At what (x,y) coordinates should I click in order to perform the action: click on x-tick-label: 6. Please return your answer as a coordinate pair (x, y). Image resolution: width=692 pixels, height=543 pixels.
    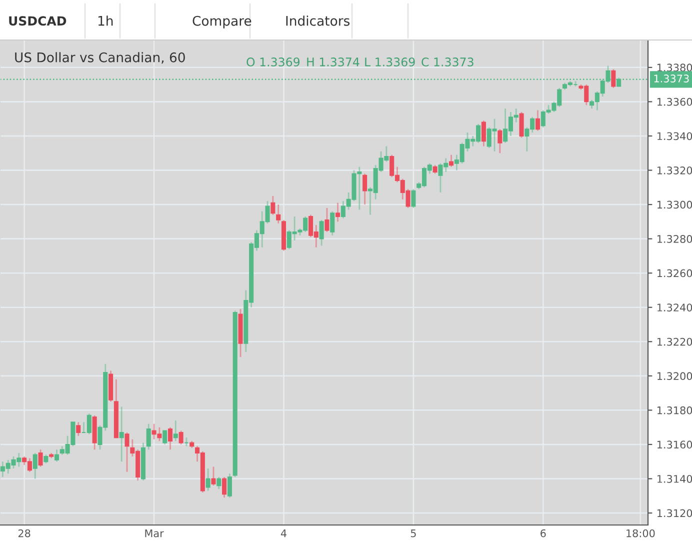
    Looking at the image, I should click on (543, 533).